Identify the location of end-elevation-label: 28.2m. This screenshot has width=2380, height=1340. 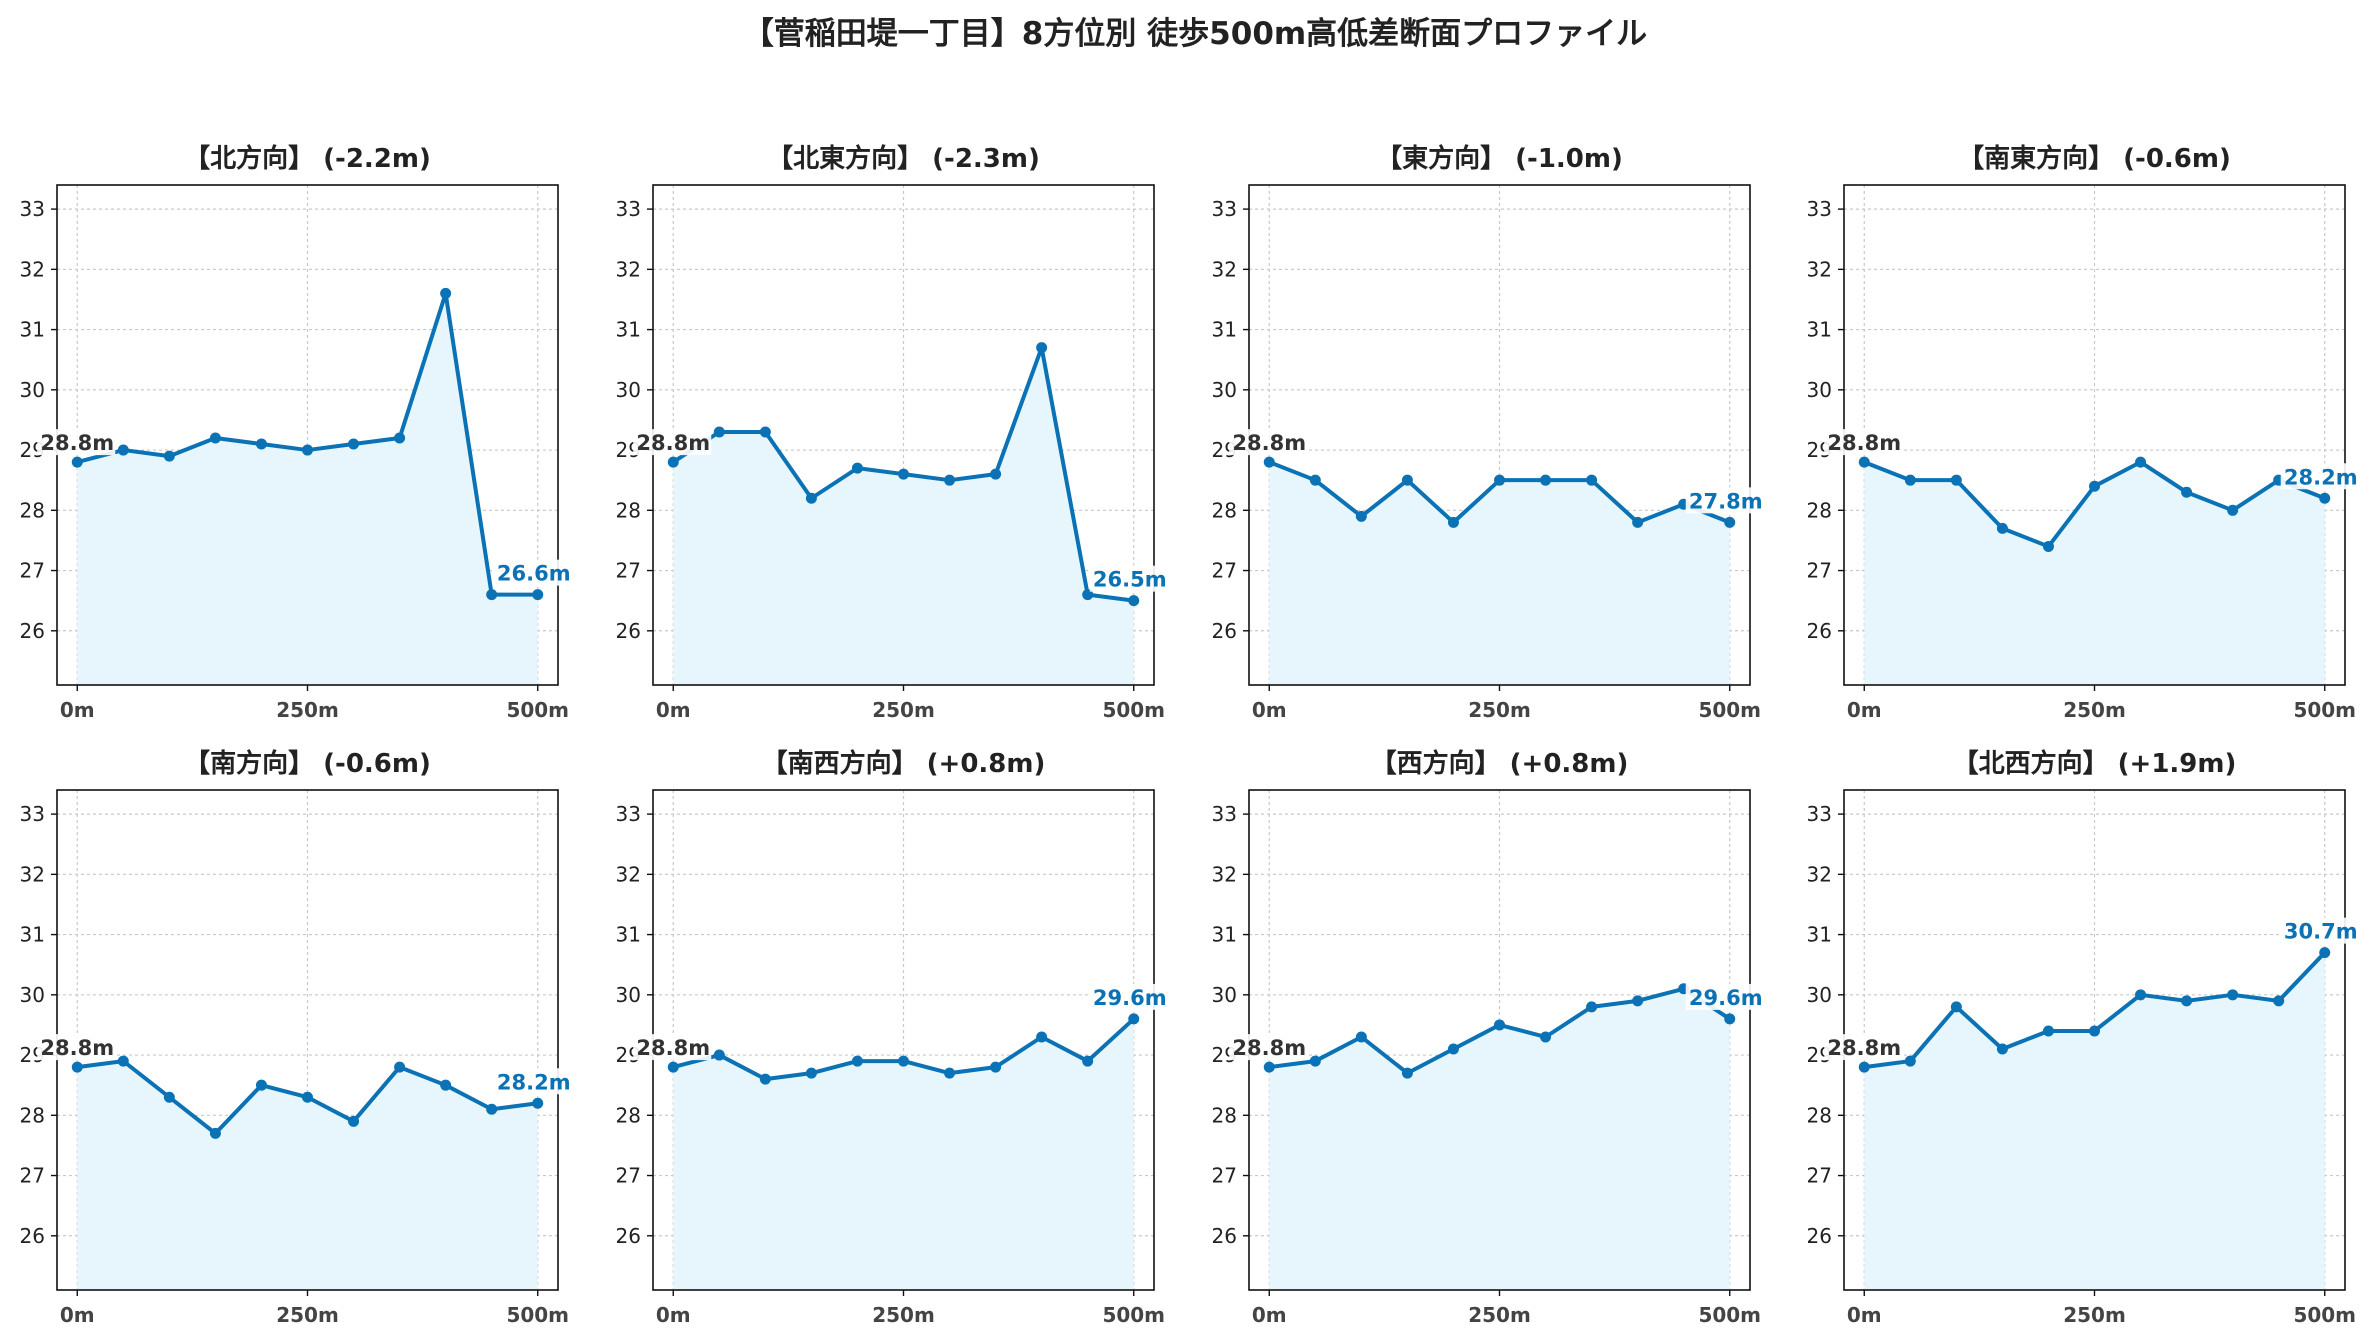
(534, 1082).